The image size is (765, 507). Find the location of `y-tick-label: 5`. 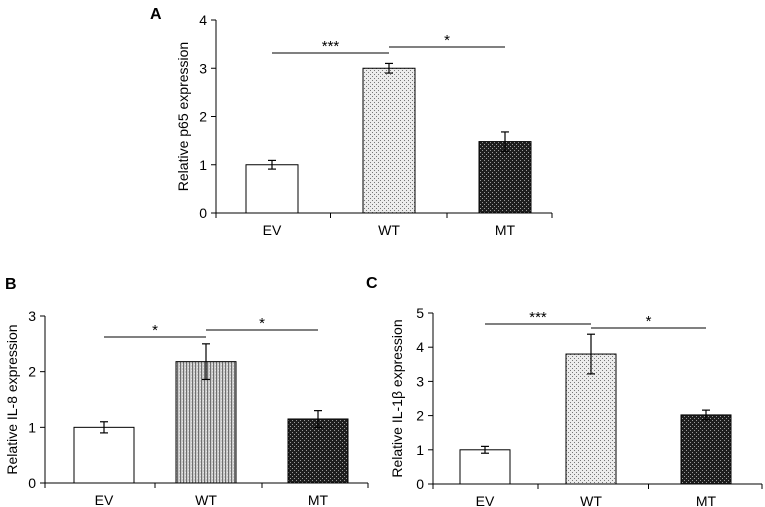

y-tick-label: 5 is located at coordinates (420, 313).